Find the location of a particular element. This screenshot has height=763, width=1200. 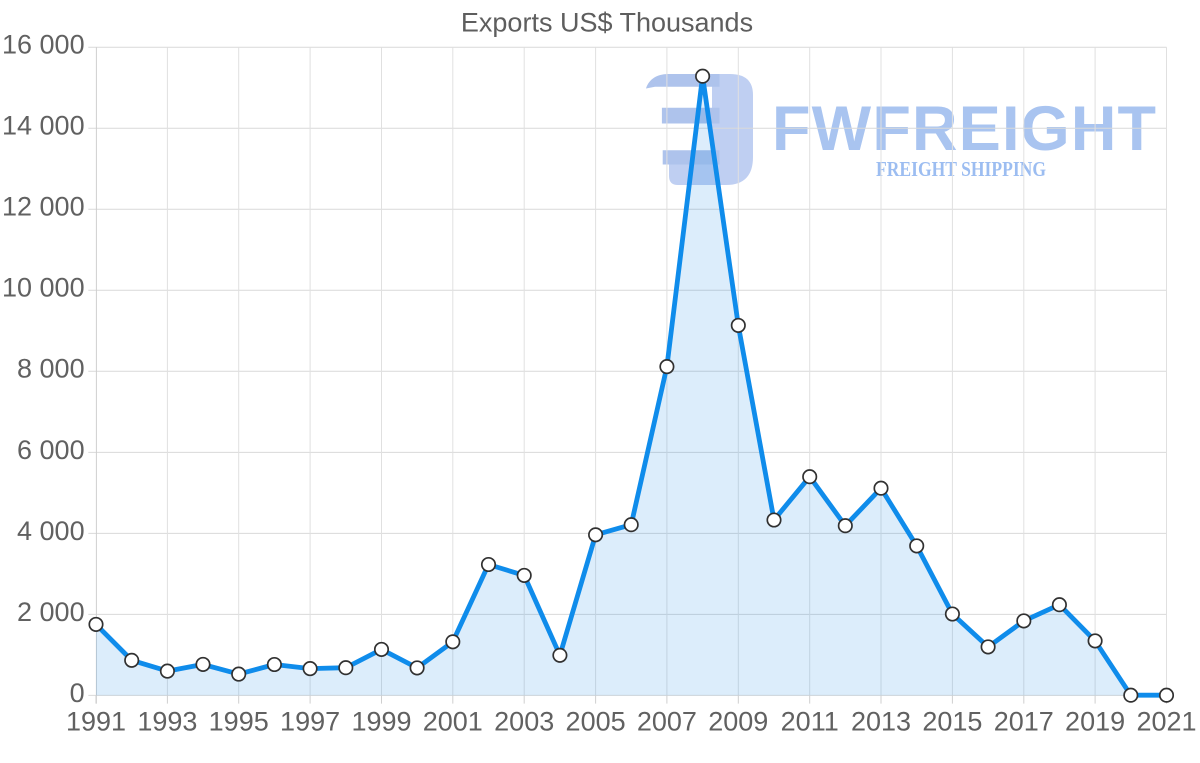

svg-text: 2003 is located at coordinates (524, 722).